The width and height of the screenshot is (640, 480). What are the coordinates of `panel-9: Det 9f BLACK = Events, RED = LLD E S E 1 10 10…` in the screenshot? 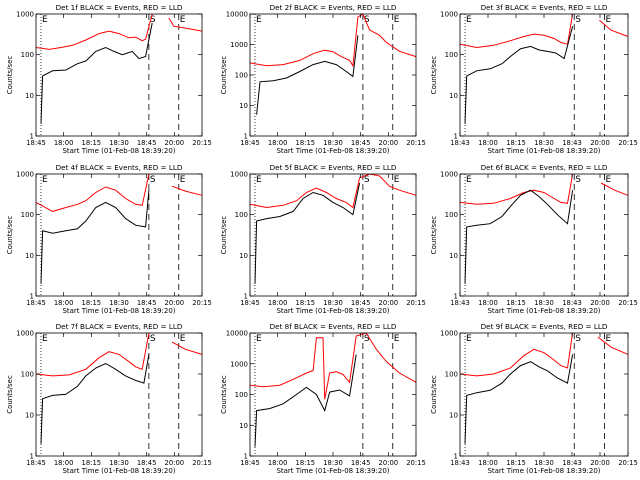 It's located at (534, 398).